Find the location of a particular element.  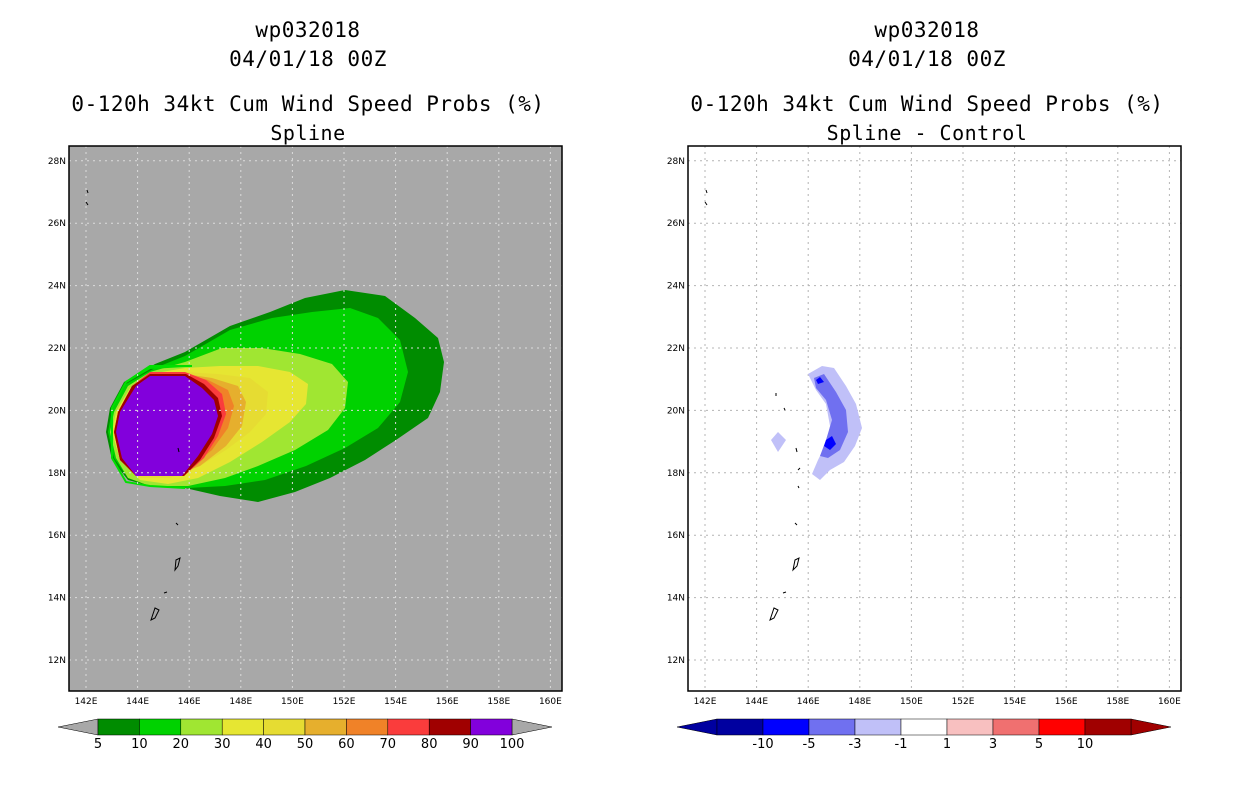

left-storm-id: wp032018 is located at coordinates (308, 30).